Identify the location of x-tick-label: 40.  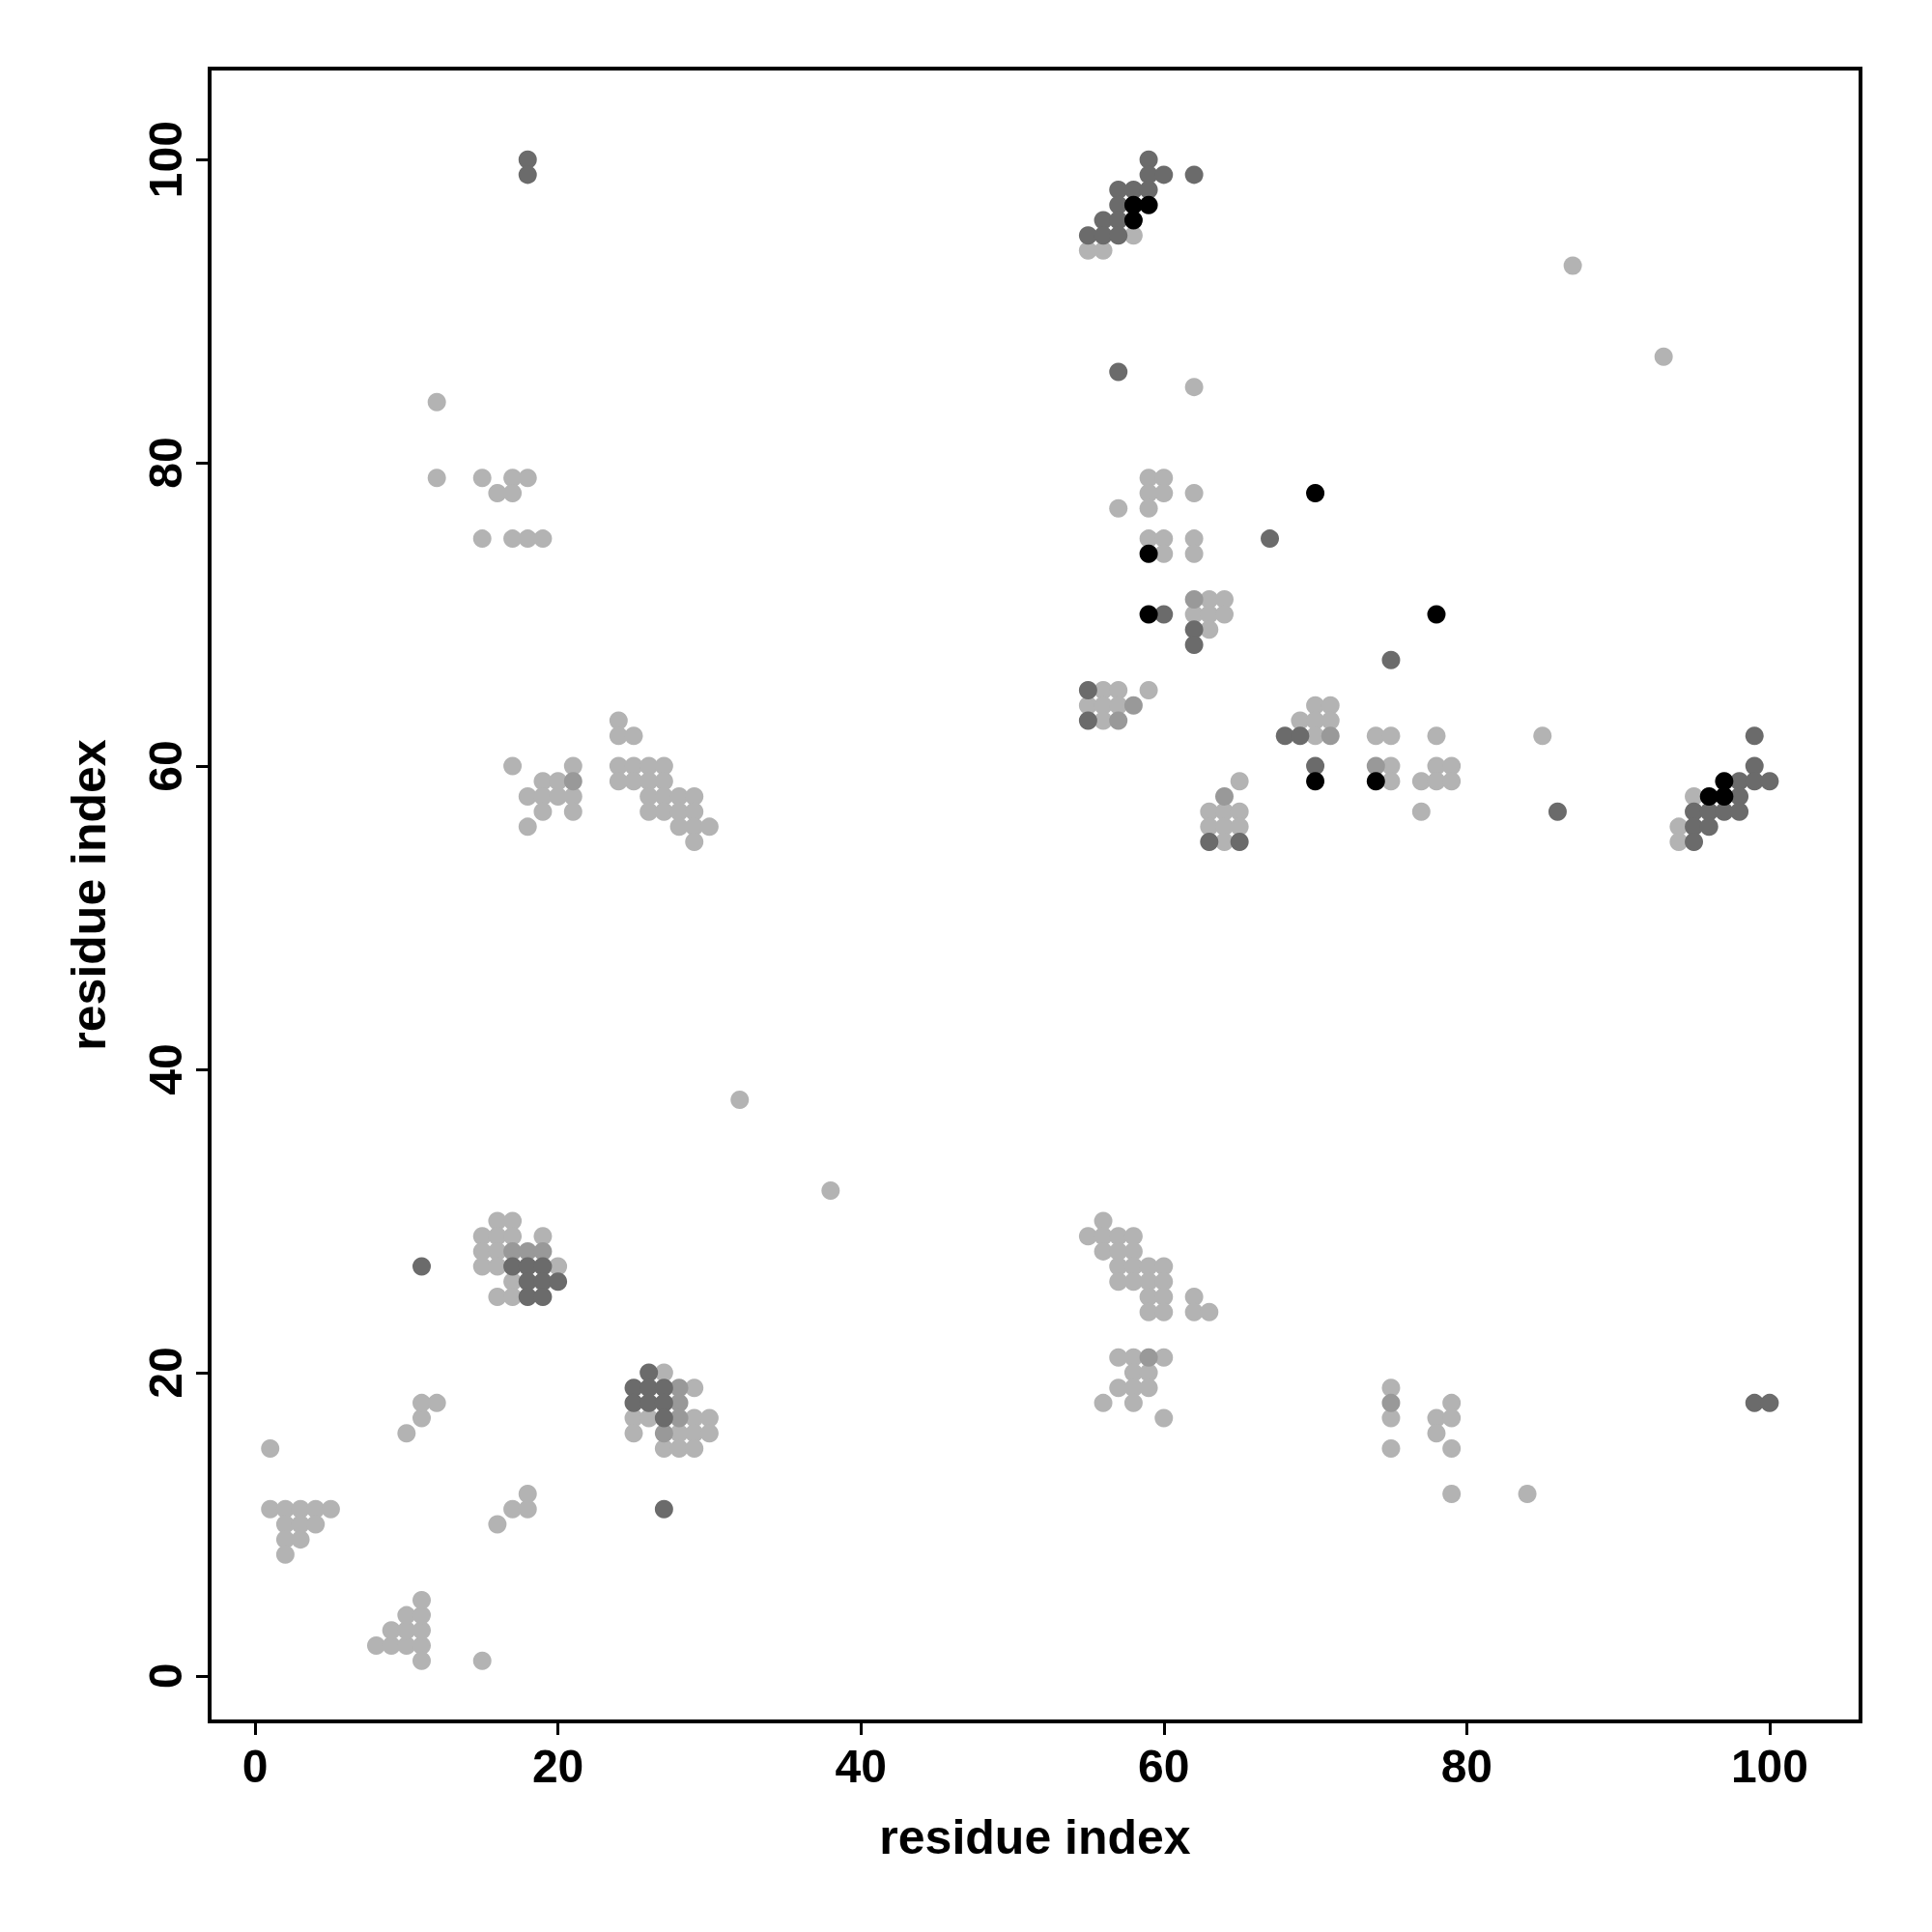
(861, 1766).